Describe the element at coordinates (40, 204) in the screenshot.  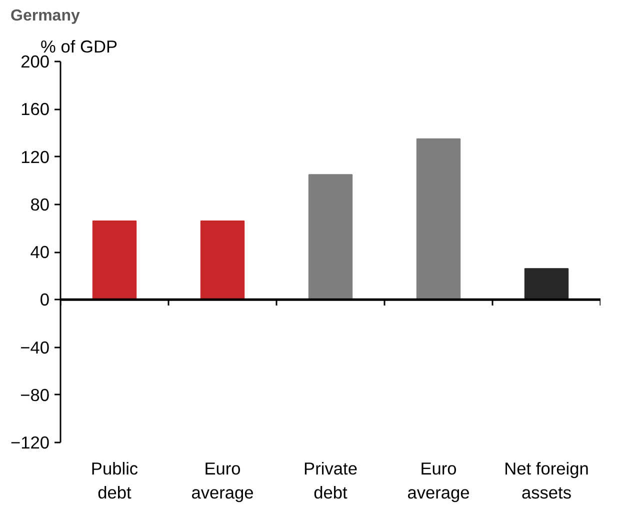
I see `y-tick-label: 80` at that location.